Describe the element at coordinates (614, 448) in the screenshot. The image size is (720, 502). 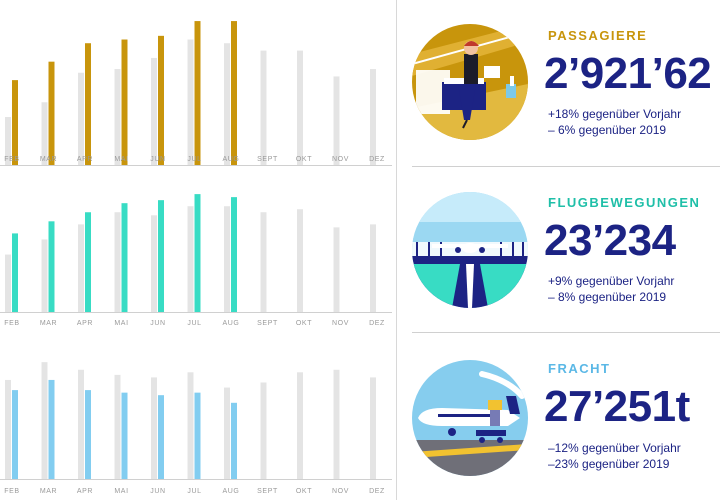
I see `stat-change-prior-year: –12% gegenüber Vorjahr` at that location.